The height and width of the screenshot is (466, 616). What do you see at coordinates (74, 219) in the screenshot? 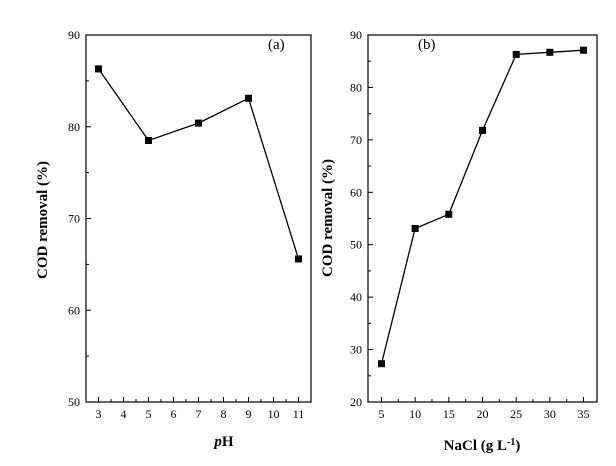
I see `panel-a-y-tick-label: 70` at bounding box center [74, 219].